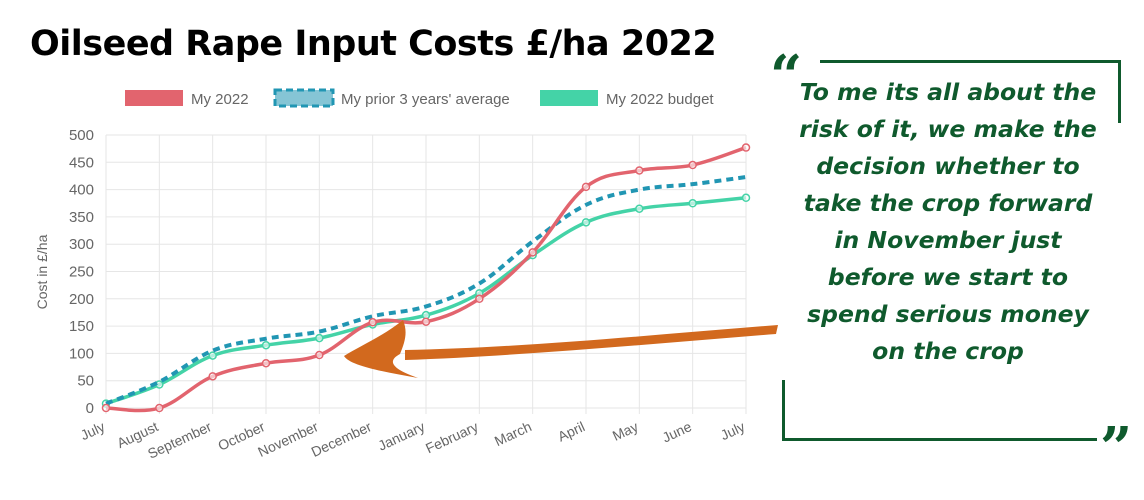  What do you see at coordinates (342, 439) in the screenshot?
I see `x-tick-label: December` at bounding box center [342, 439].